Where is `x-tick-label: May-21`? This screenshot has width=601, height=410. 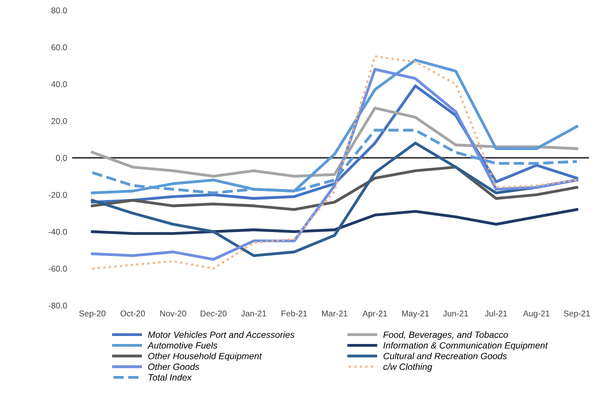 x-tick-label: May-21 is located at coordinates (415, 314).